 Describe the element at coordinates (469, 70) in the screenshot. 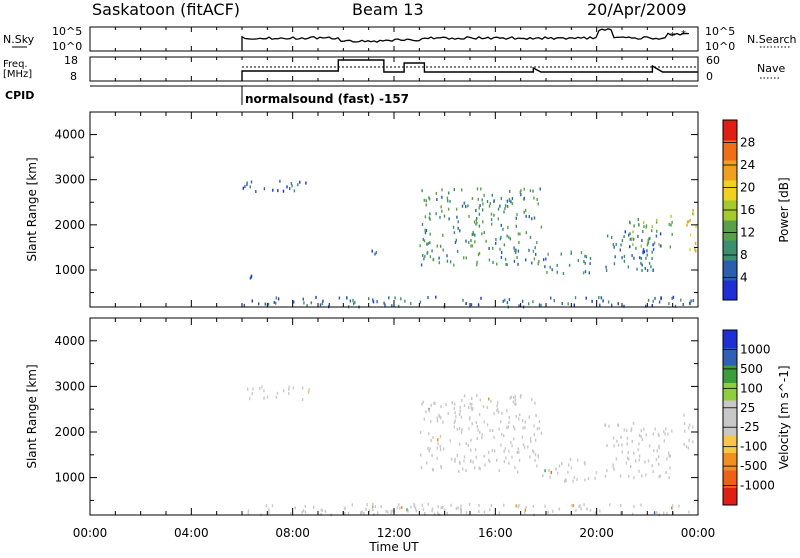

I see `freq-trace` at that location.